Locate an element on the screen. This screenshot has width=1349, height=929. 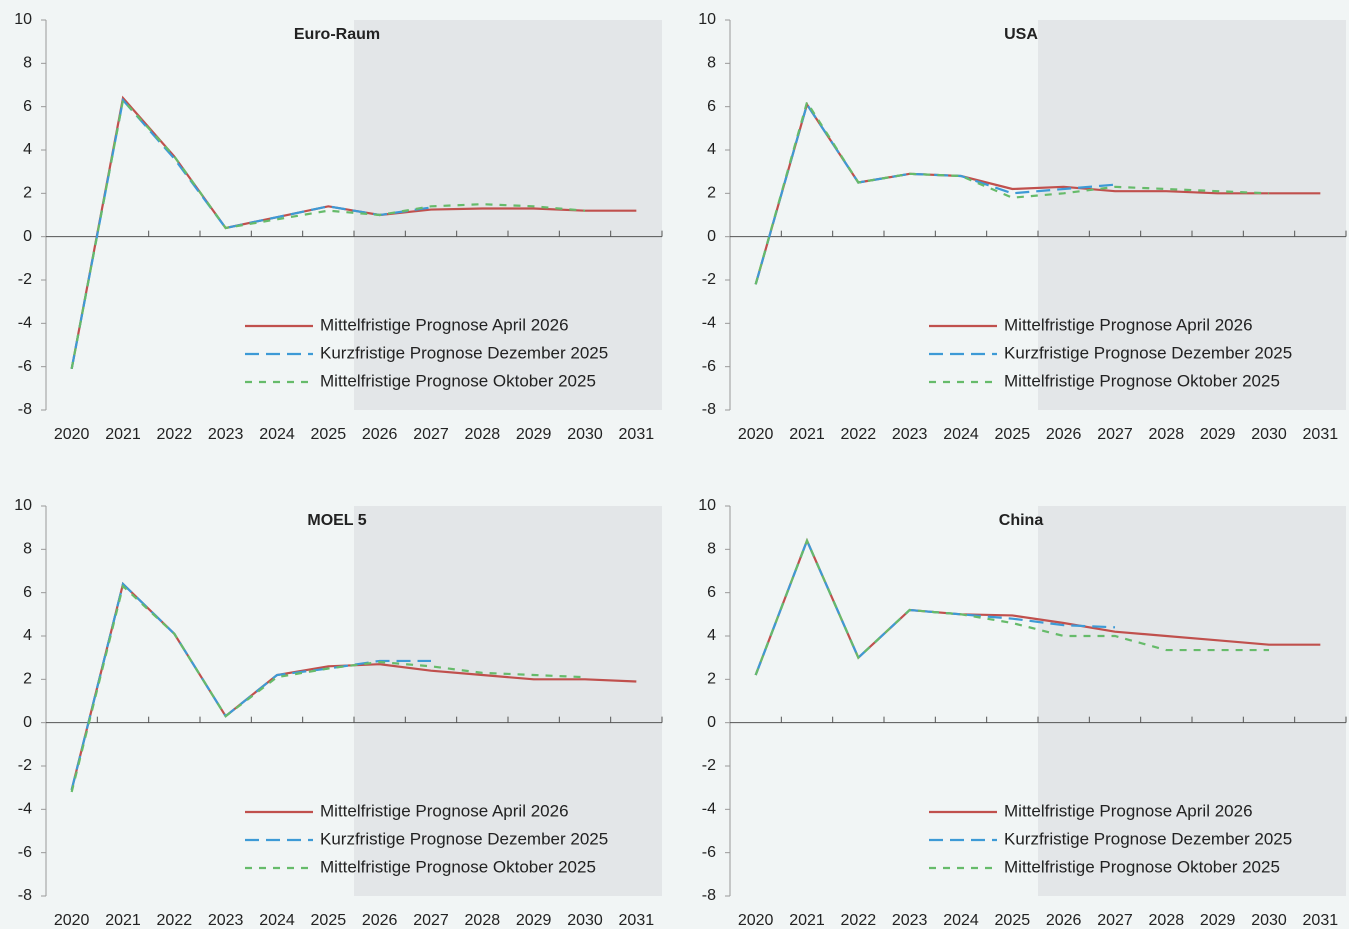
chart-title: Euro-Raum is located at coordinates (337, 34).